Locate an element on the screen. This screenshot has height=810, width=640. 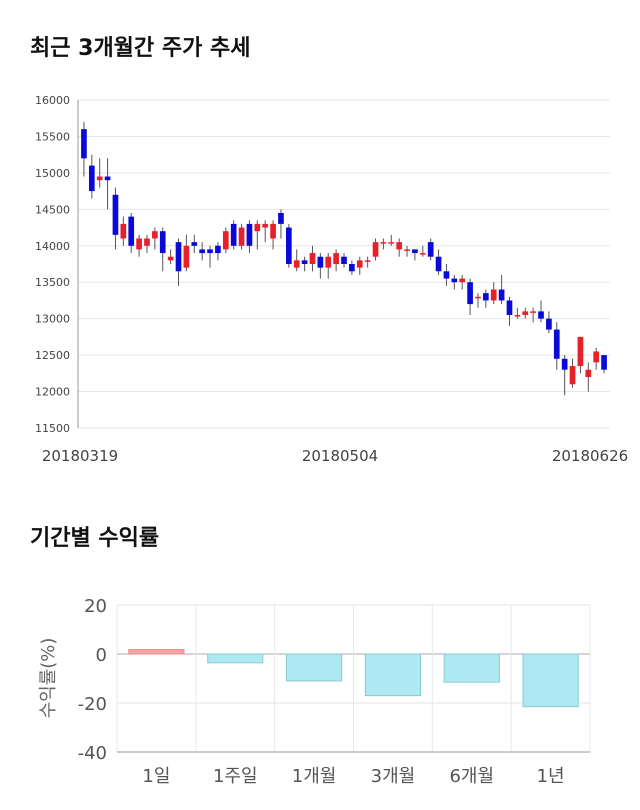
y-tick-label: -40 is located at coordinates (92, 753).